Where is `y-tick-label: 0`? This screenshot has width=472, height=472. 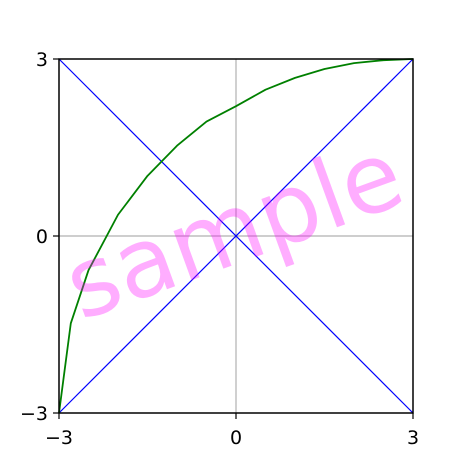 y-tick-label: 0 is located at coordinates (42, 237).